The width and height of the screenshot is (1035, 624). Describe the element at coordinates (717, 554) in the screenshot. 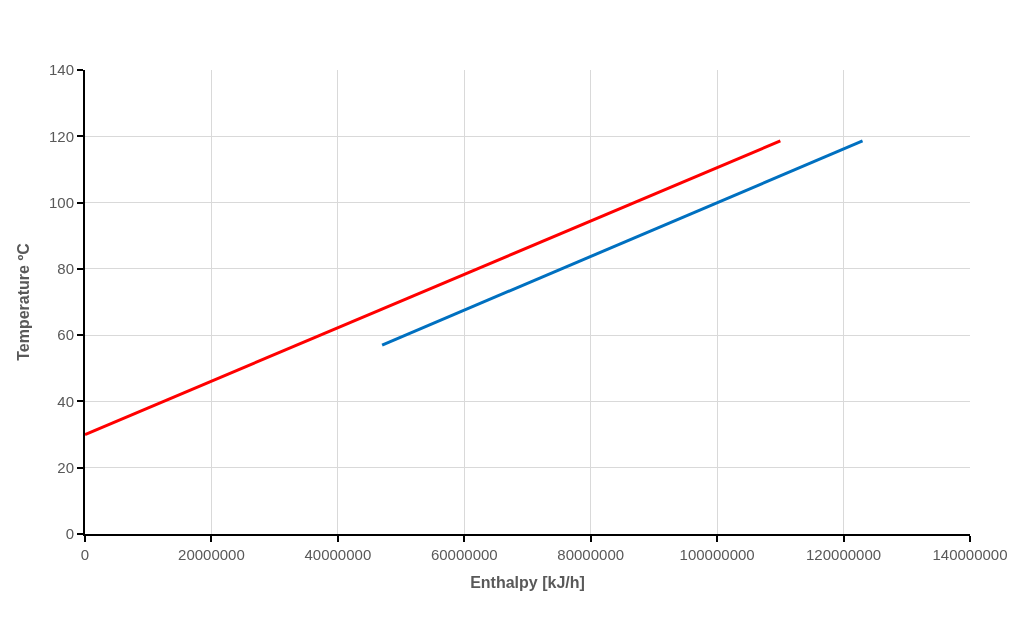

I see `x-tick-label: 100000000` at that location.